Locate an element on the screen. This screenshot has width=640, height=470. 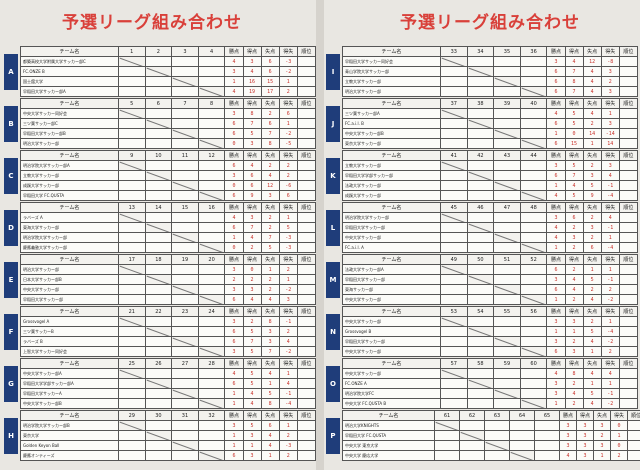
match-number: 35 is located at coordinates (507, 51).